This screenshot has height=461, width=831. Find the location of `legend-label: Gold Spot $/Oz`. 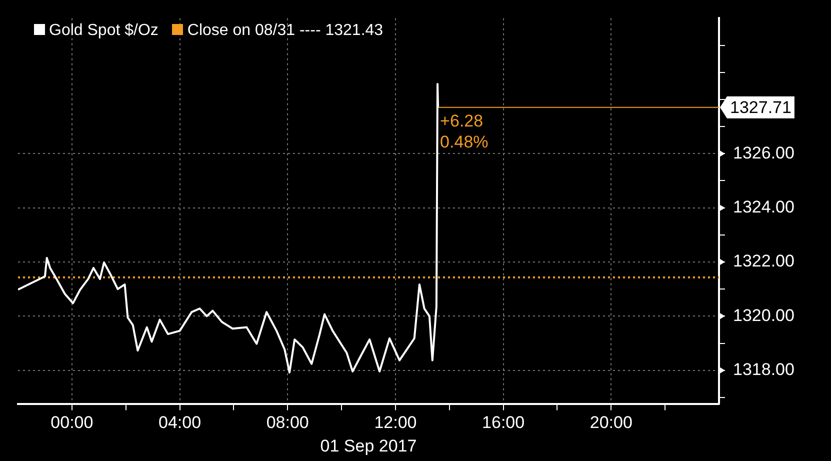

legend-label: Gold Spot $/Oz is located at coordinates (103, 31).